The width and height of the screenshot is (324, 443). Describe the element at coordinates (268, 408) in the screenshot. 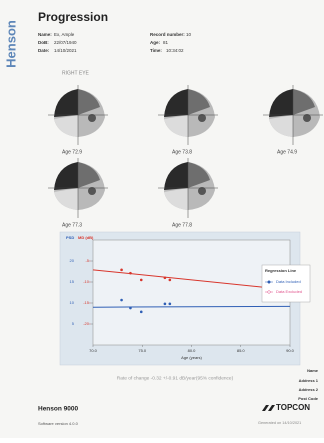

I see `logo-mark` at that location.